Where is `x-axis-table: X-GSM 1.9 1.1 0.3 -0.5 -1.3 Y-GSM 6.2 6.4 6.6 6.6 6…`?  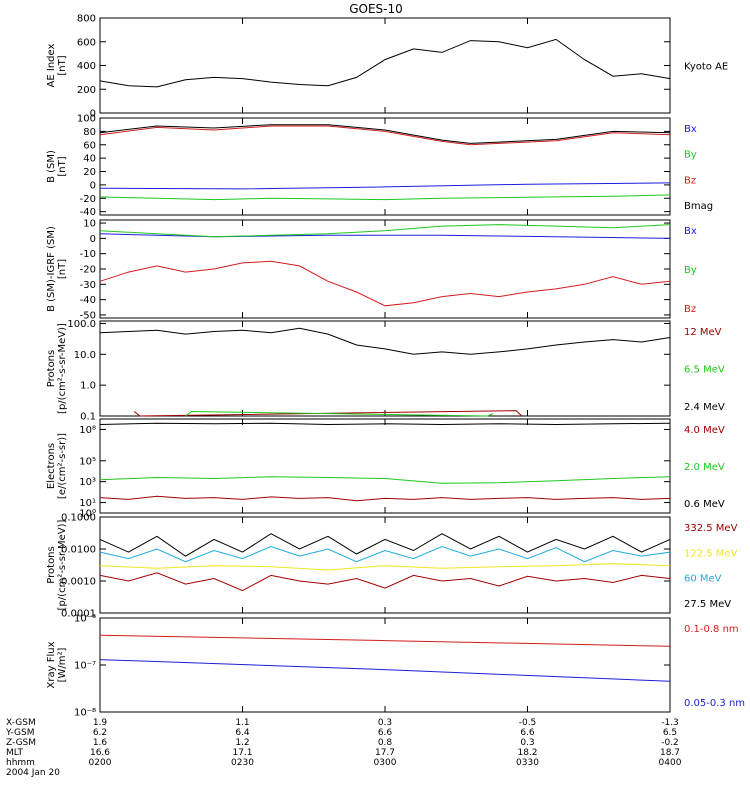
x-axis-table: X-GSM 1.9 1.1 0.3 -0.5 -1.3 Y-GSM 6.2 6.4 6.6 6.6 6… is located at coordinates (343, 748).